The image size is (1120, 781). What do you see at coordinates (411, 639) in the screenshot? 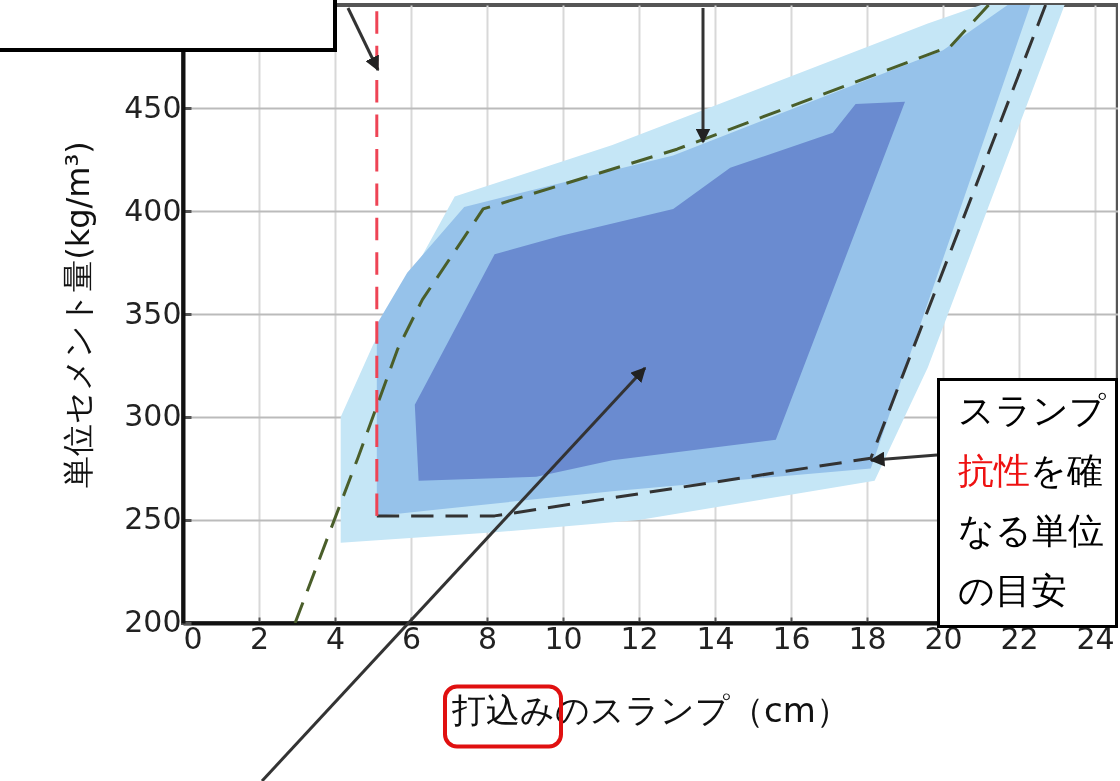
I see `x-tick-label: 6` at bounding box center [411, 639].